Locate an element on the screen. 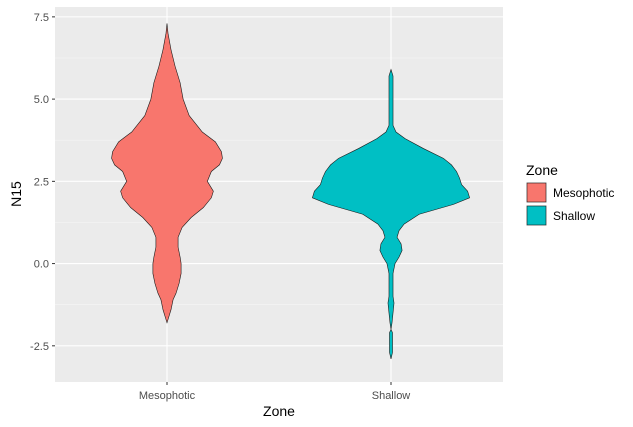  violin-mesophotic is located at coordinates (167, 173).